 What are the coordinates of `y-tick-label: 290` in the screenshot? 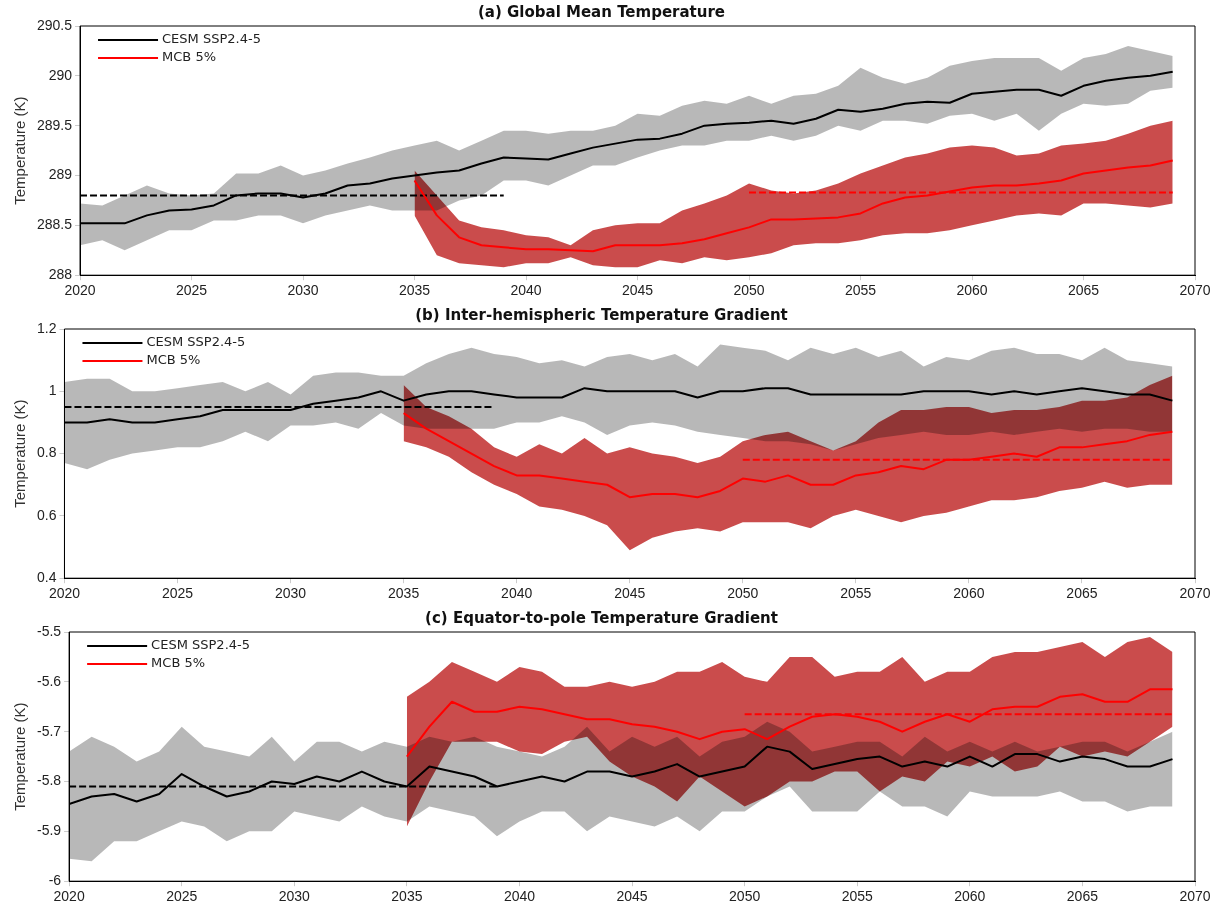 It's located at (60, 74).